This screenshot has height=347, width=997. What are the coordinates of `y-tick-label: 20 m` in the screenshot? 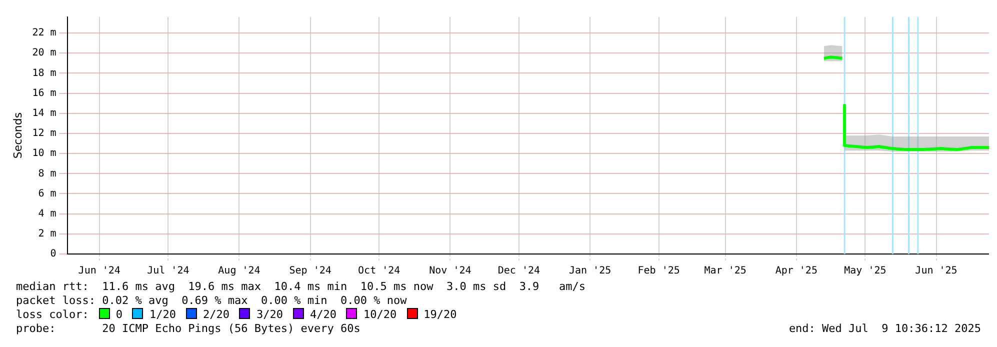 It's located at (44, 53).